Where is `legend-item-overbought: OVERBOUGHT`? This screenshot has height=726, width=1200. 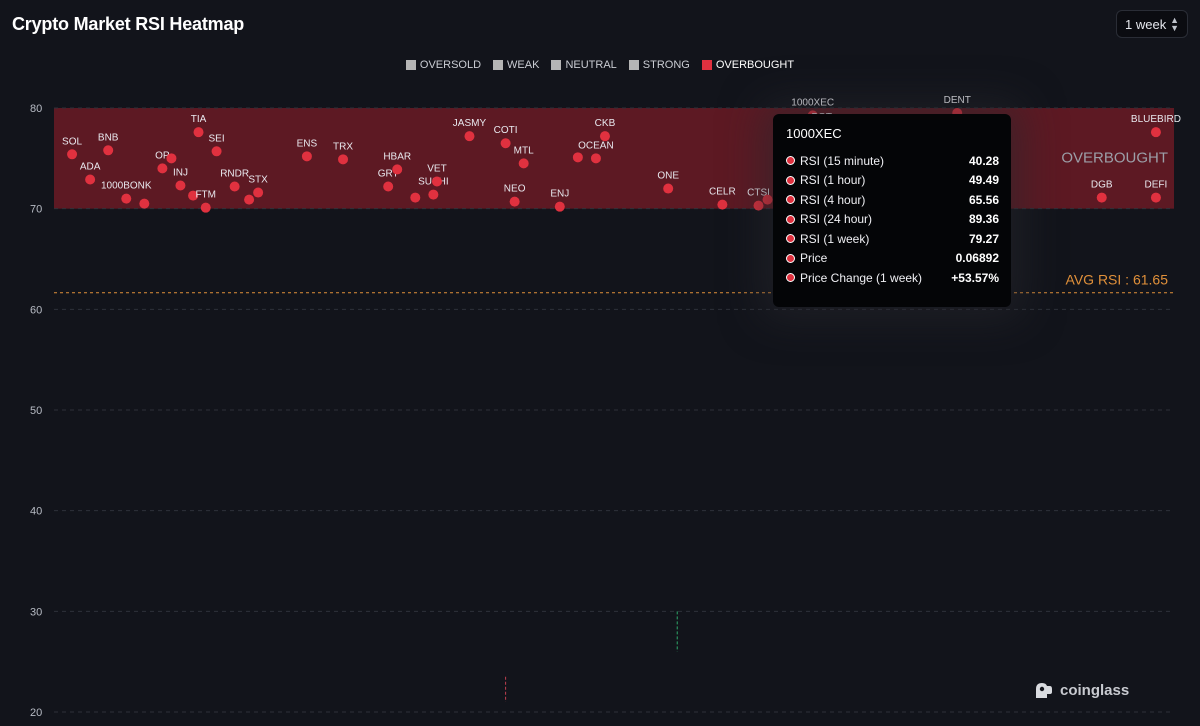 legend-item-overbought: OVERBOUGHT is located at coordinates (748, 65).